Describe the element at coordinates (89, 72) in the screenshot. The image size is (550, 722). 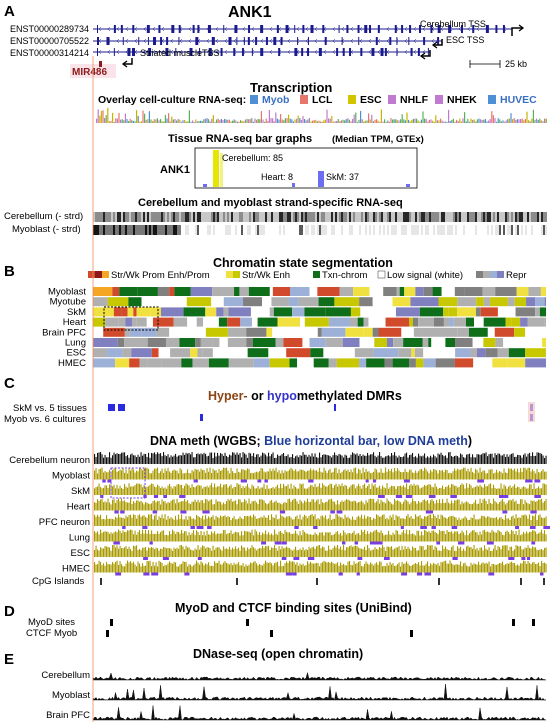
I see `mirna-label: MIR486` at that location.